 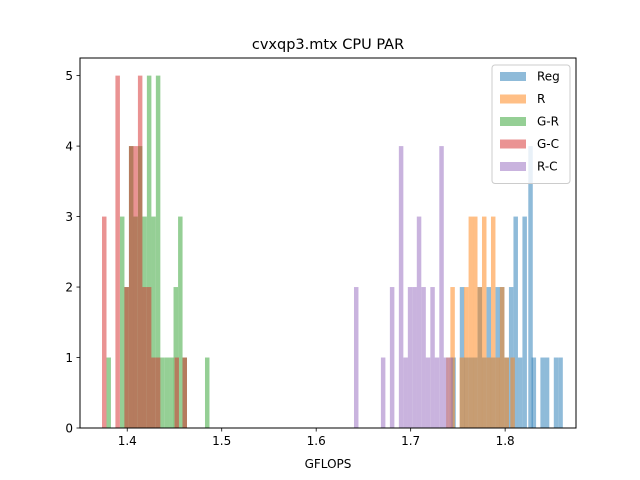 What do you see at coordinates (69, 146) in the screenshot?
I see `y-tick-label-4: 4` at bounding box center [69, 146].